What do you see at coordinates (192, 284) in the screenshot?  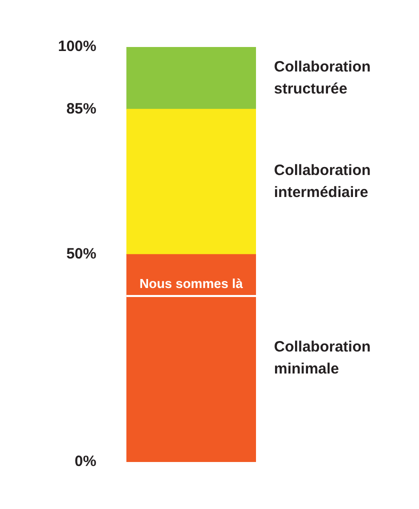 I see `ref-line-label: Nous sommes là` at bounding box center [192, 284].